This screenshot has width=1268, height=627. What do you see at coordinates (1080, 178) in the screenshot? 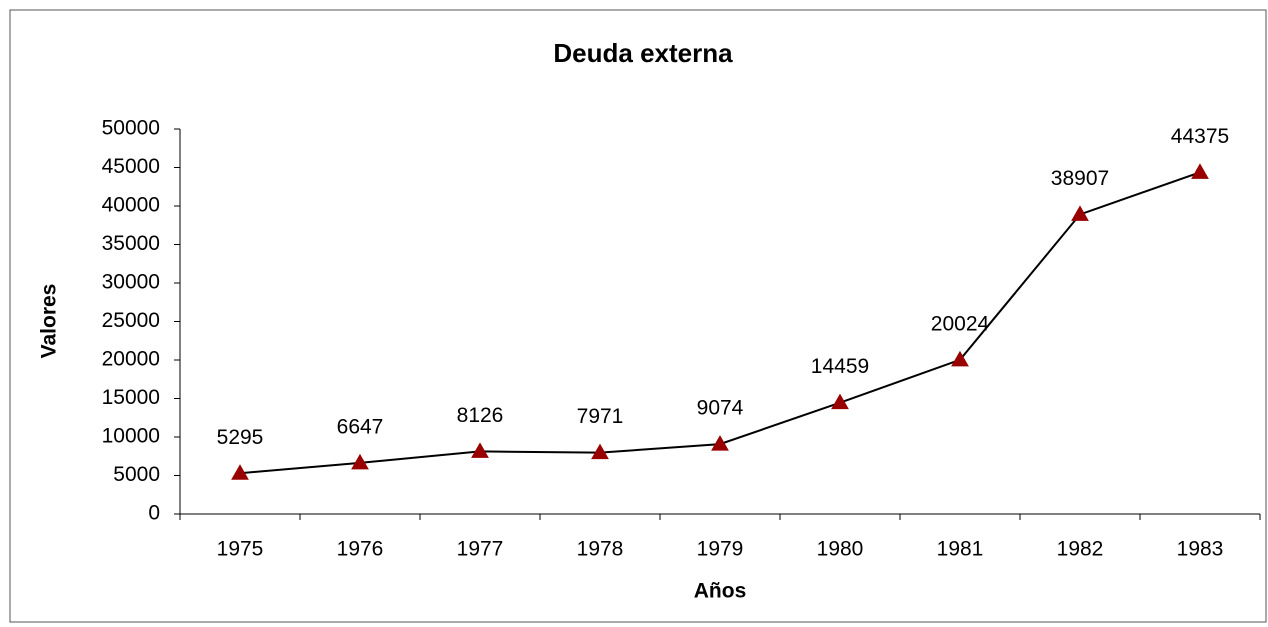
I see `data-label: 38907` at bounding box center [1080, 178].